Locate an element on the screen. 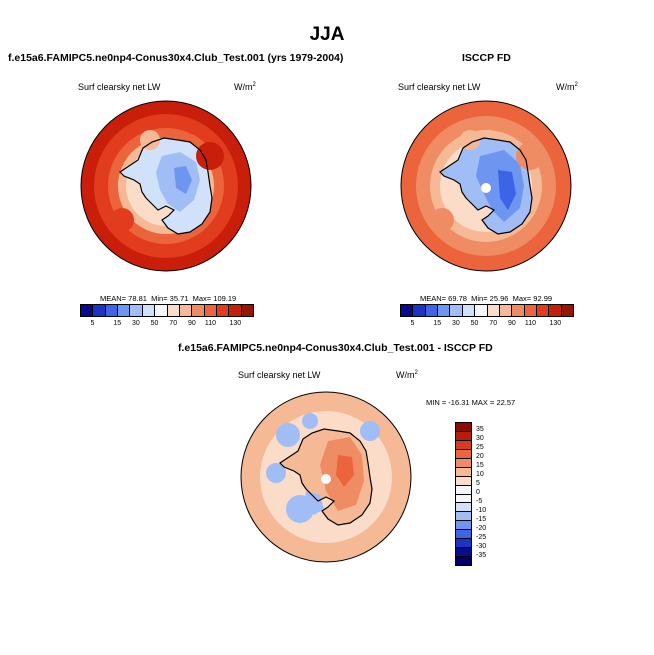 This screenshot has height=655, width=654. colorbar-tick-label: 25 is located at coordinates (480, 447).